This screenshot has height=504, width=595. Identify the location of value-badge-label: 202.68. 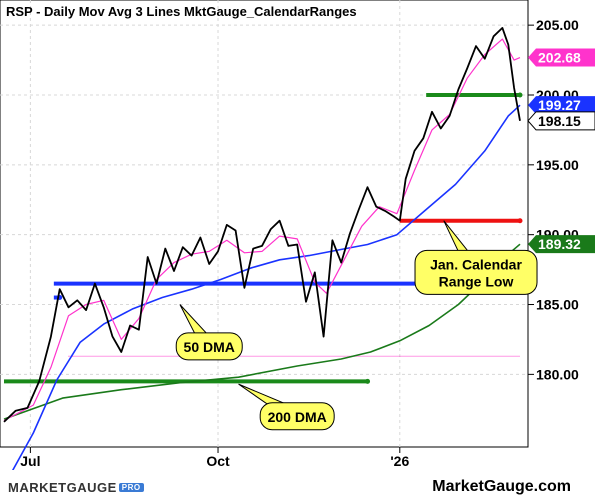
(559, 58).